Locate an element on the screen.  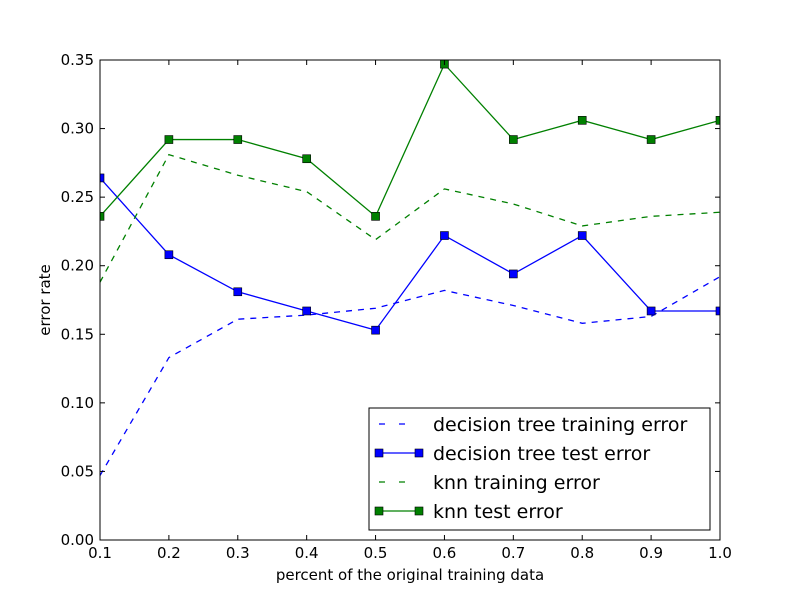
legend-marker-1-b is located at coordinates (419, 453).